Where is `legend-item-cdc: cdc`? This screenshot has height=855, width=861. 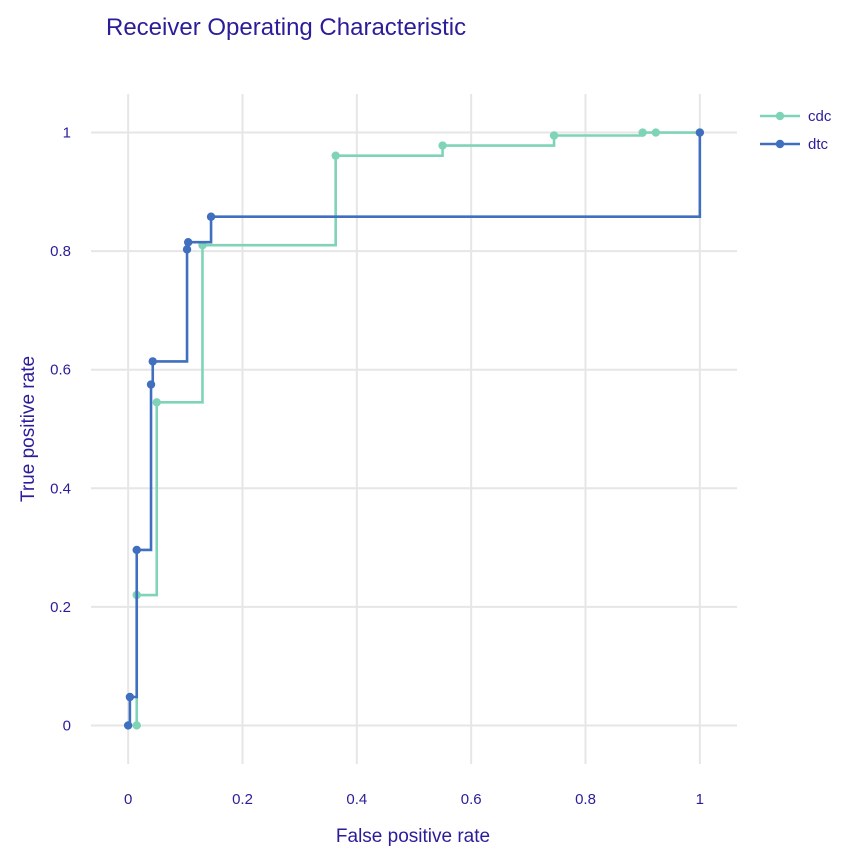 legend-item-cdc: cdc is located at coordinates (796, 116).